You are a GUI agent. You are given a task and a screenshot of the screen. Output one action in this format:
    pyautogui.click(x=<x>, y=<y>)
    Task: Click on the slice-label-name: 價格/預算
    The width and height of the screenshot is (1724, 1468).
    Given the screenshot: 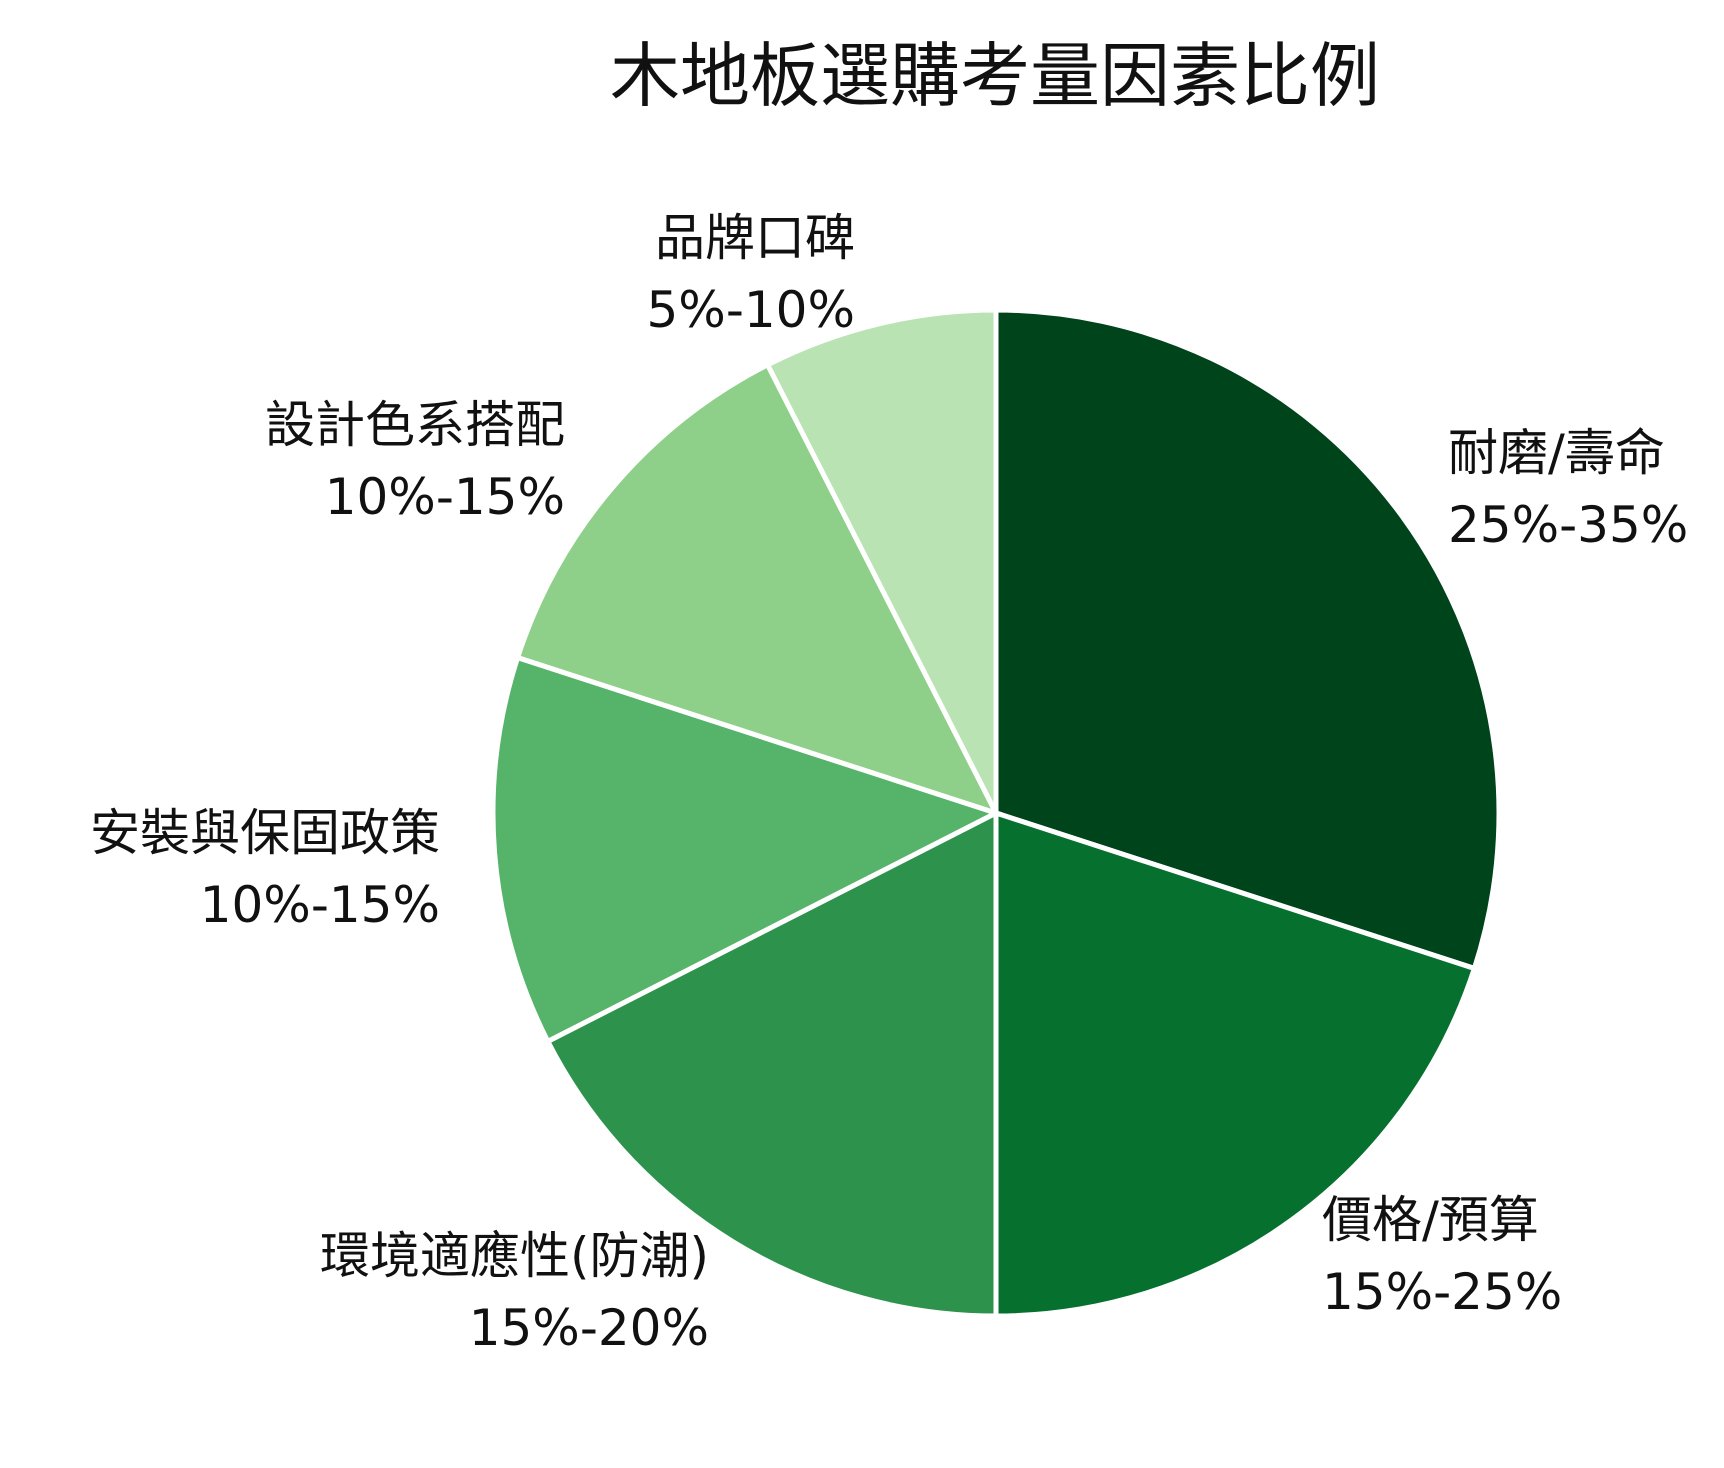 What is the action you would take?
    pyautogui.click(x=1430, y=1220)
    